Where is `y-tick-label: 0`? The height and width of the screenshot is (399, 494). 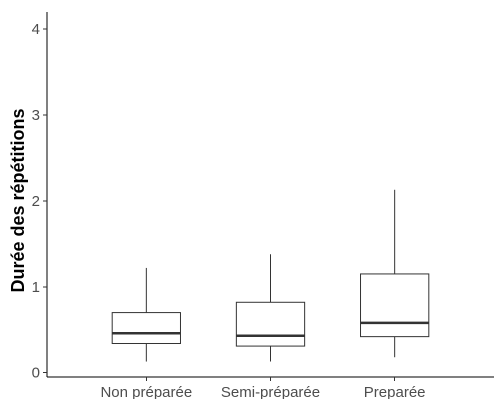 y-tick-label: 0 is located at coordinates (36, 373).